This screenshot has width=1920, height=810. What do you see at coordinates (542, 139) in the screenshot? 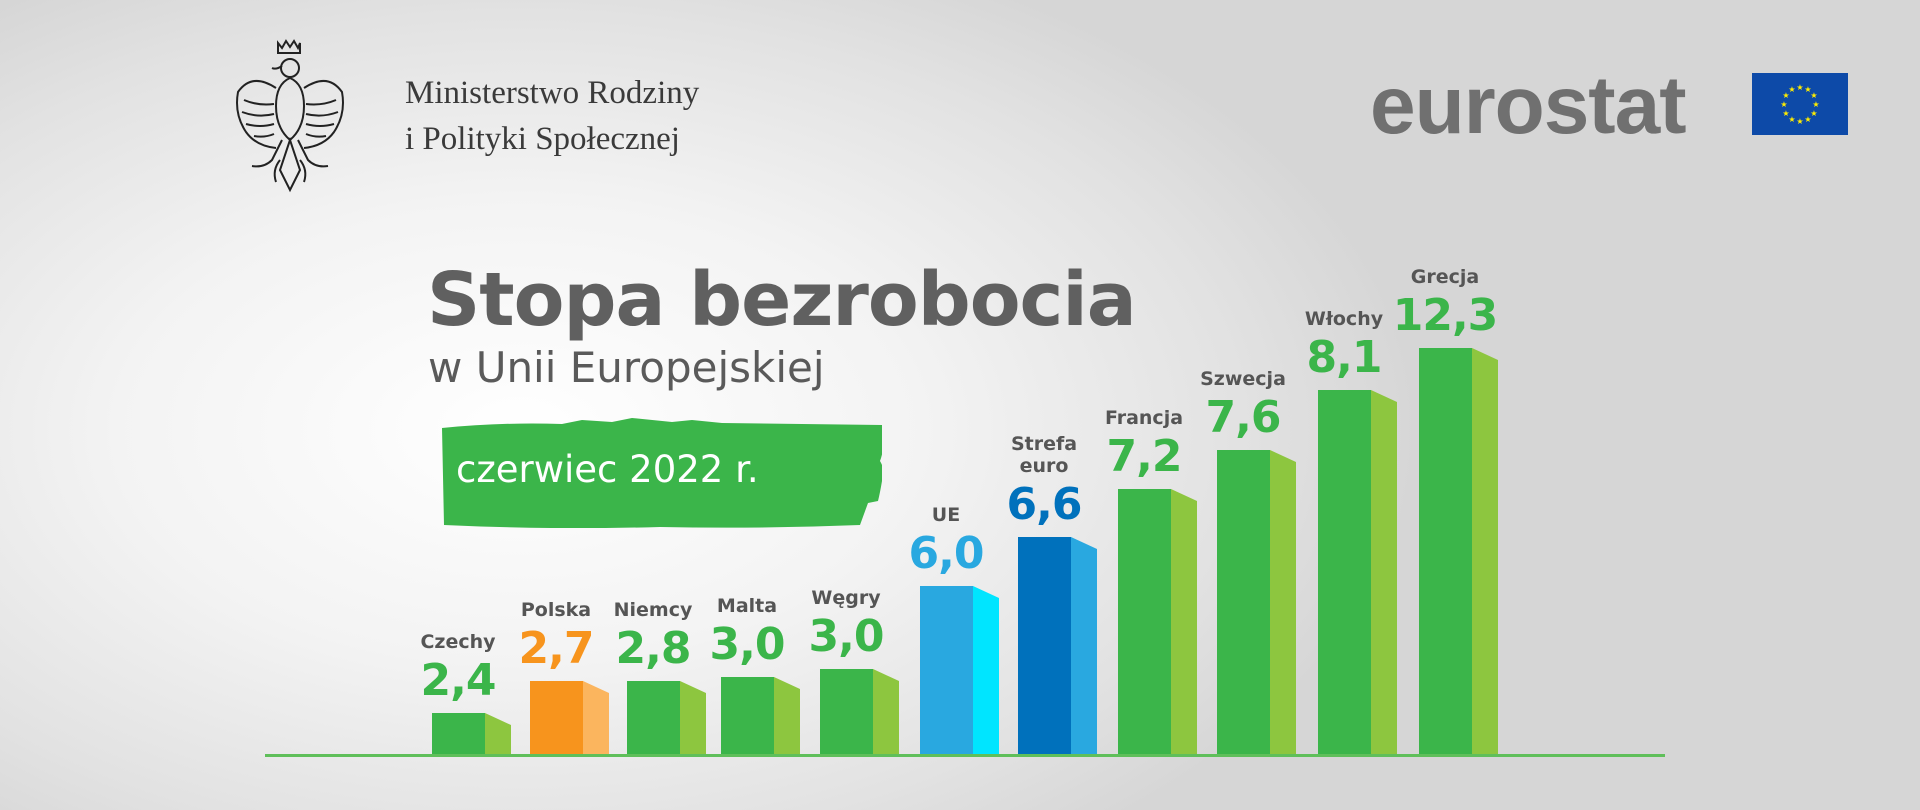
I see `ministry-line-2: i Polityki Społecznej` at bounding box center [542, 139].